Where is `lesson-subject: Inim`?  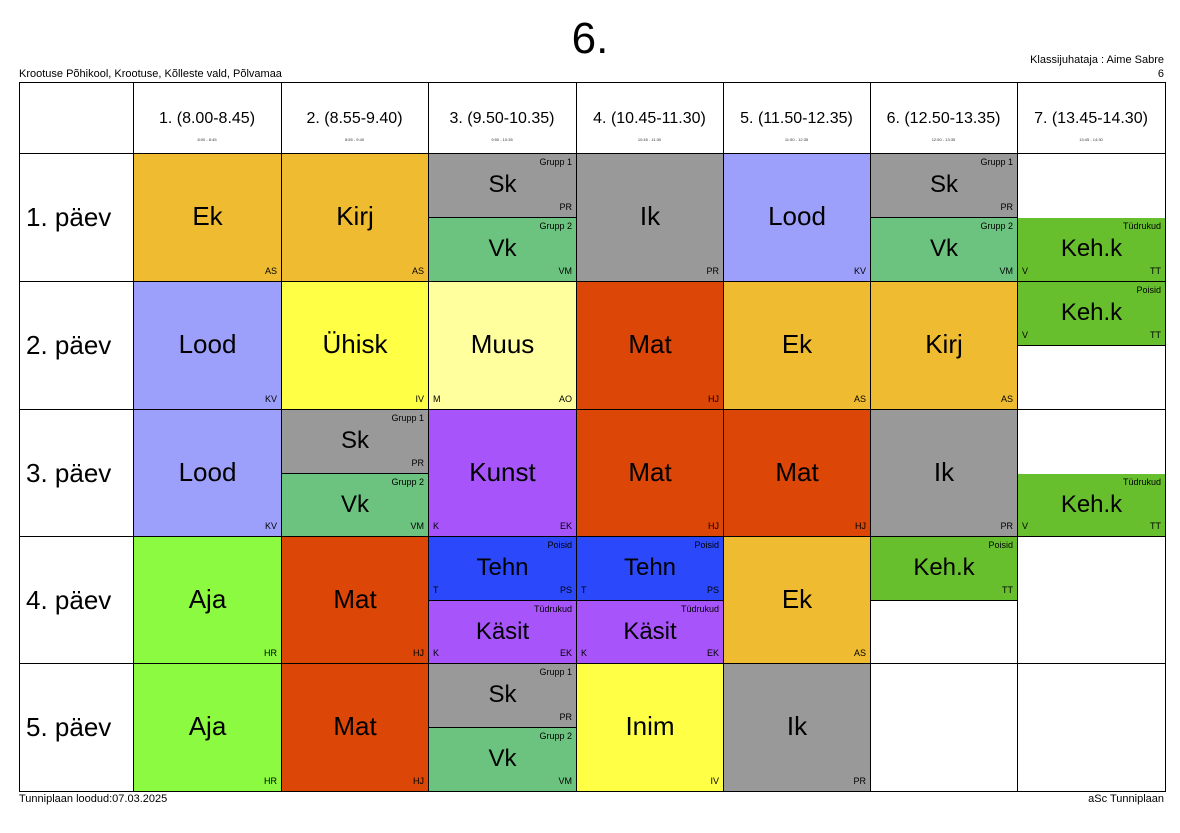 lesson-subject: Inim is located at coordinates (650, 726).